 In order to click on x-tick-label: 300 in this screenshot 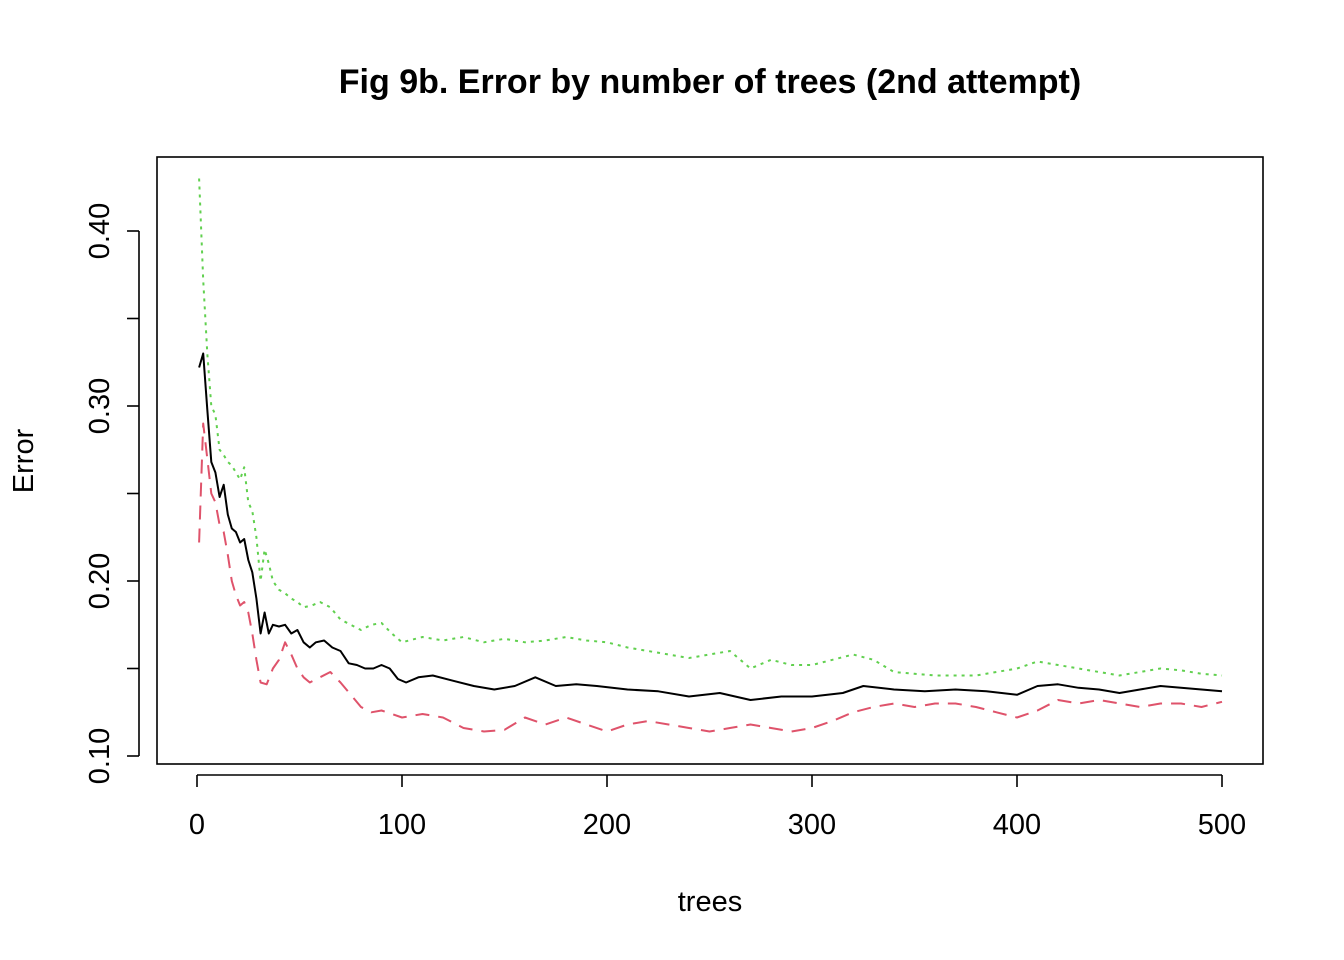, I will do `click(812, 825)`.